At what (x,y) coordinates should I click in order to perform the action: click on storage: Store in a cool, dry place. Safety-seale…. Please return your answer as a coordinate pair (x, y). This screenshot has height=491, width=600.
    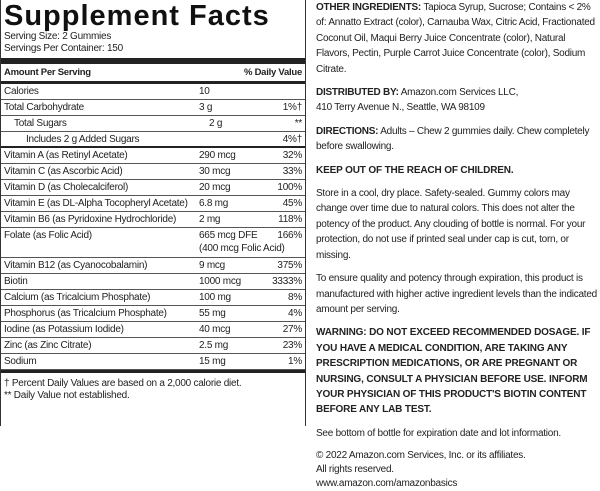
    Looking at the image, I should click on (451, 224).